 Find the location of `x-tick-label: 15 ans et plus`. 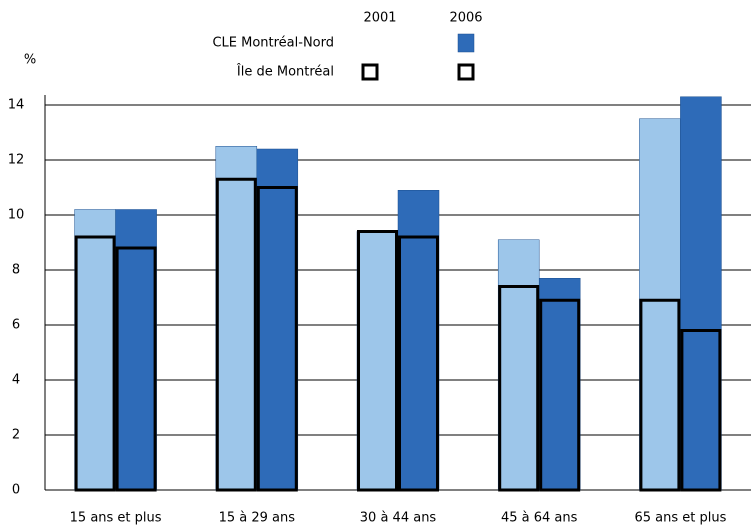

x-tick-label: 15 ans et plus is located at coordinates (116, 518).